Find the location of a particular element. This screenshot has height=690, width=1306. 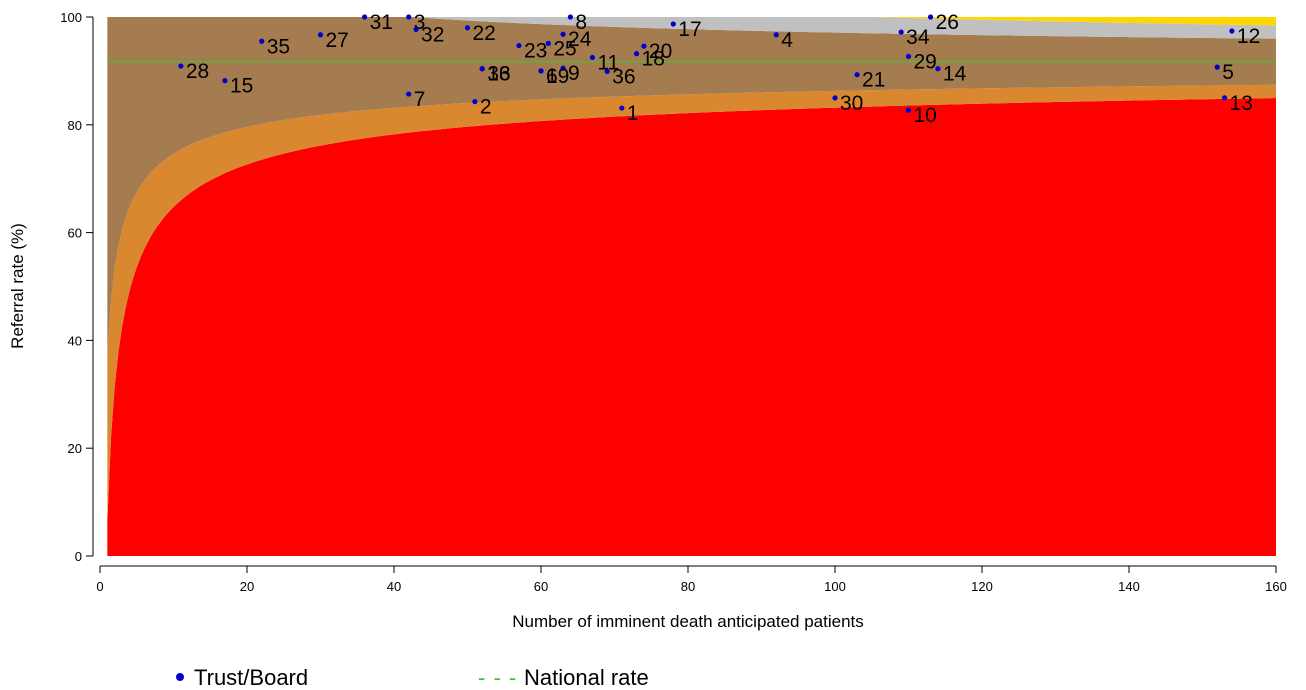

data-point-label-19: 19 is located at coordinates (557, 76).